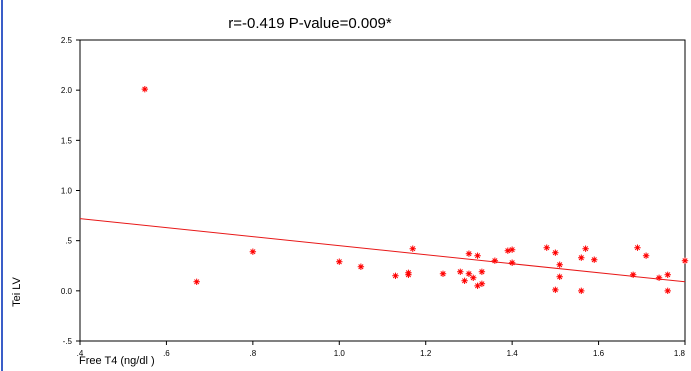  What do you see at coordinates (680, 353) in the screenshot?
I see `x-tick-label: 1.8` at bounding box center [680, 353].